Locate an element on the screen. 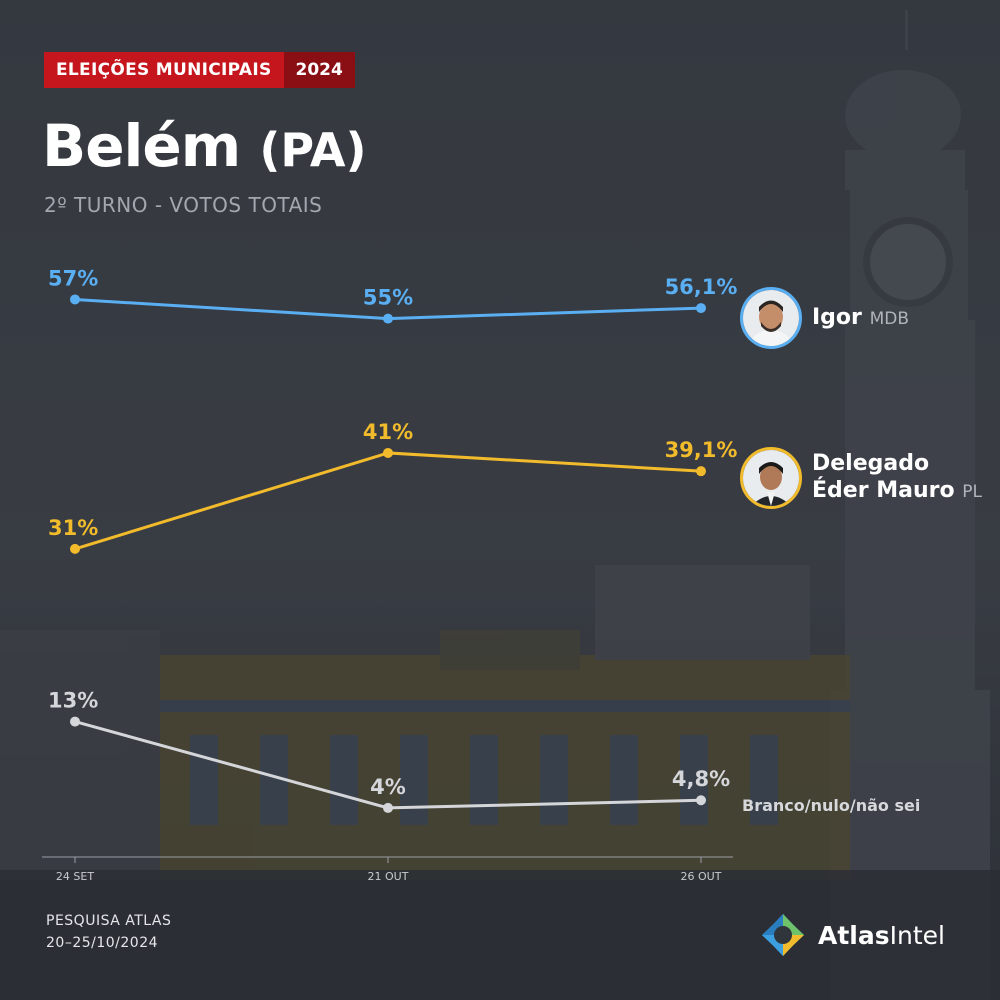 The height and width of the screenshot is (1000, 1000). eder-value-label: 41% is located at coordinates (388, 432).